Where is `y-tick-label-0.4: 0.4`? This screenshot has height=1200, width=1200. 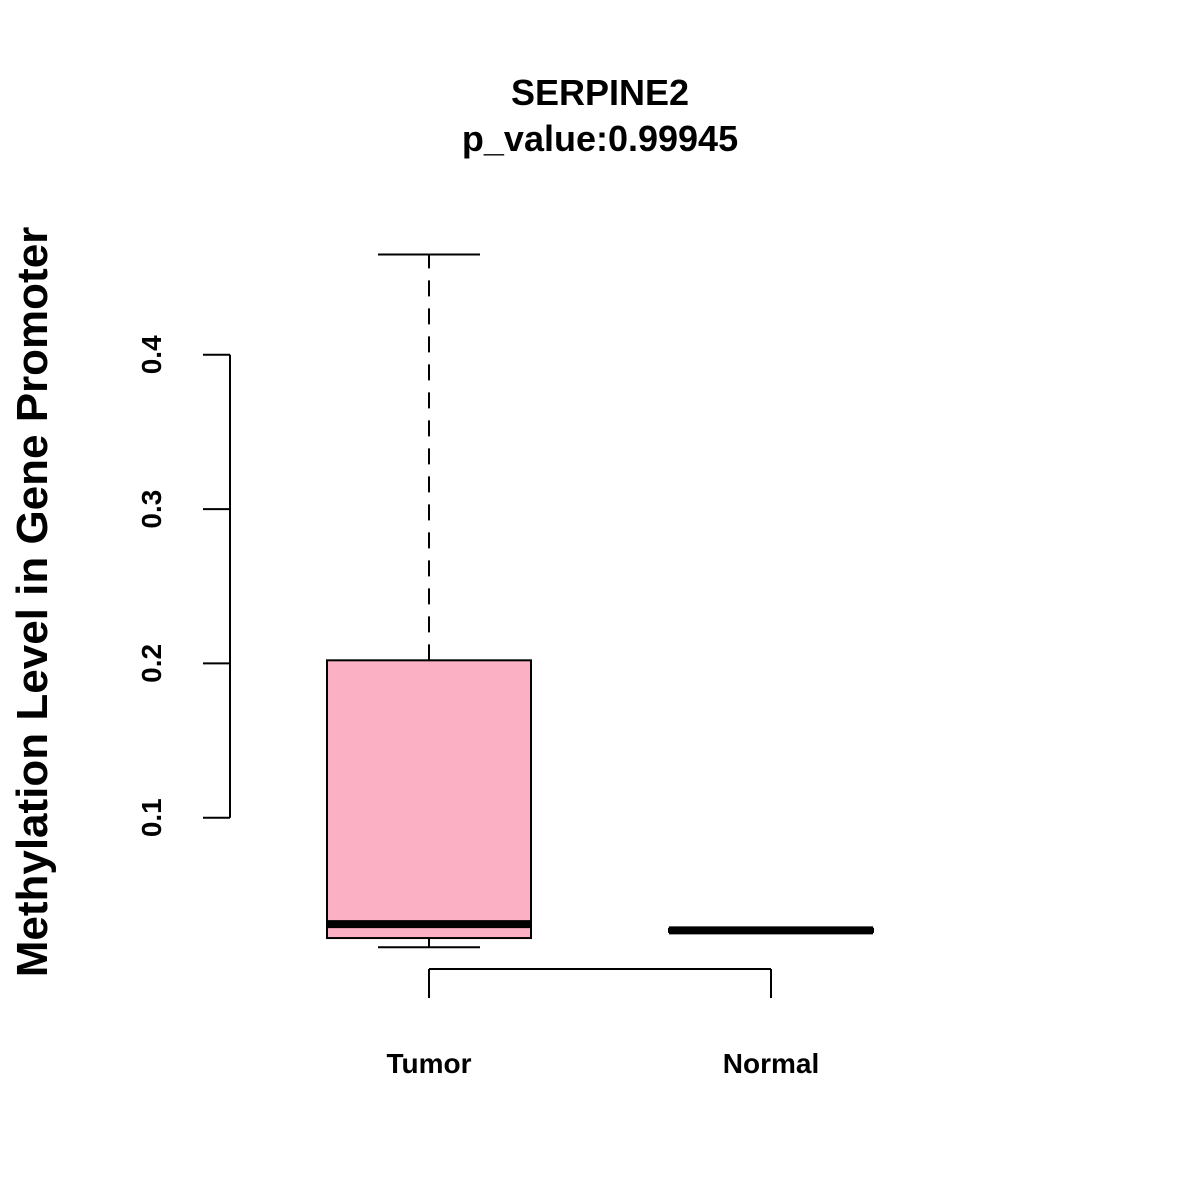
y-tick-label-0.4: 0.4 is located at coordinates (151, 354).